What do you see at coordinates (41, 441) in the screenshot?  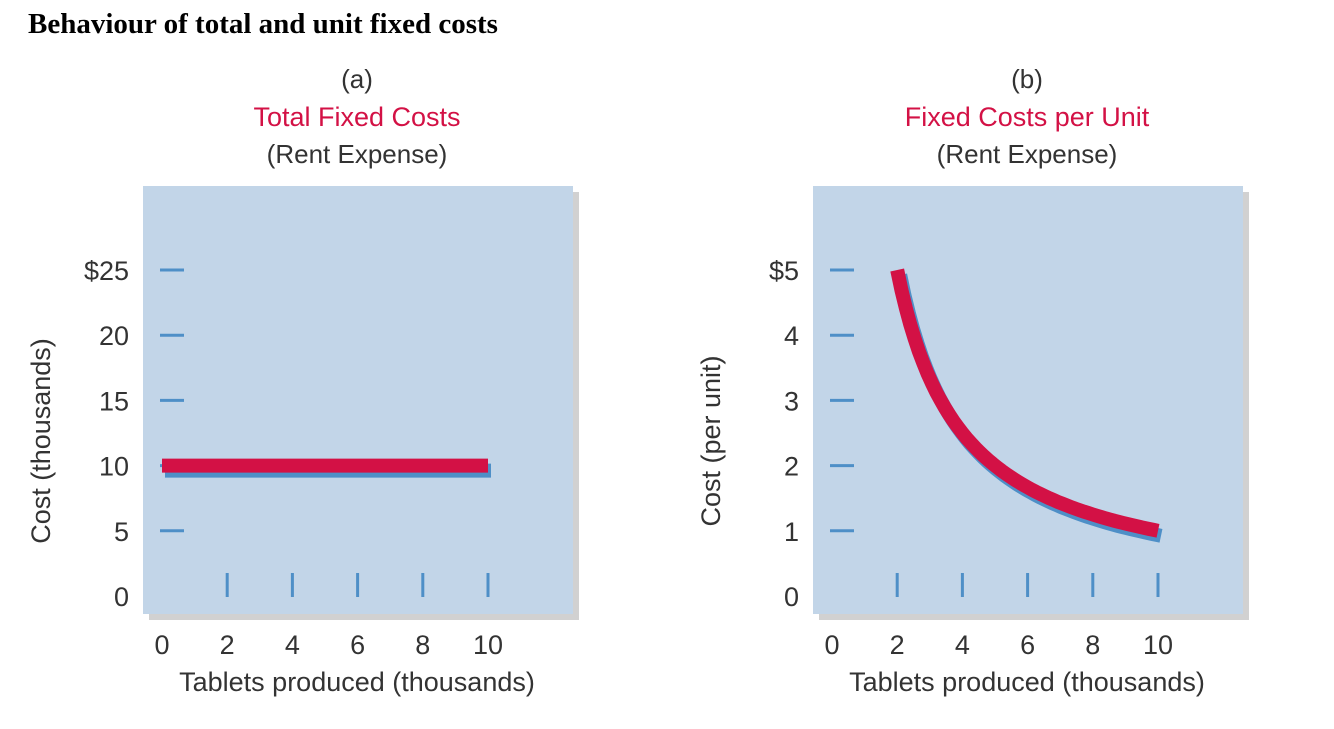 I see `y-axis-label: Cost (thousands)` at bounding box center [41, 441].